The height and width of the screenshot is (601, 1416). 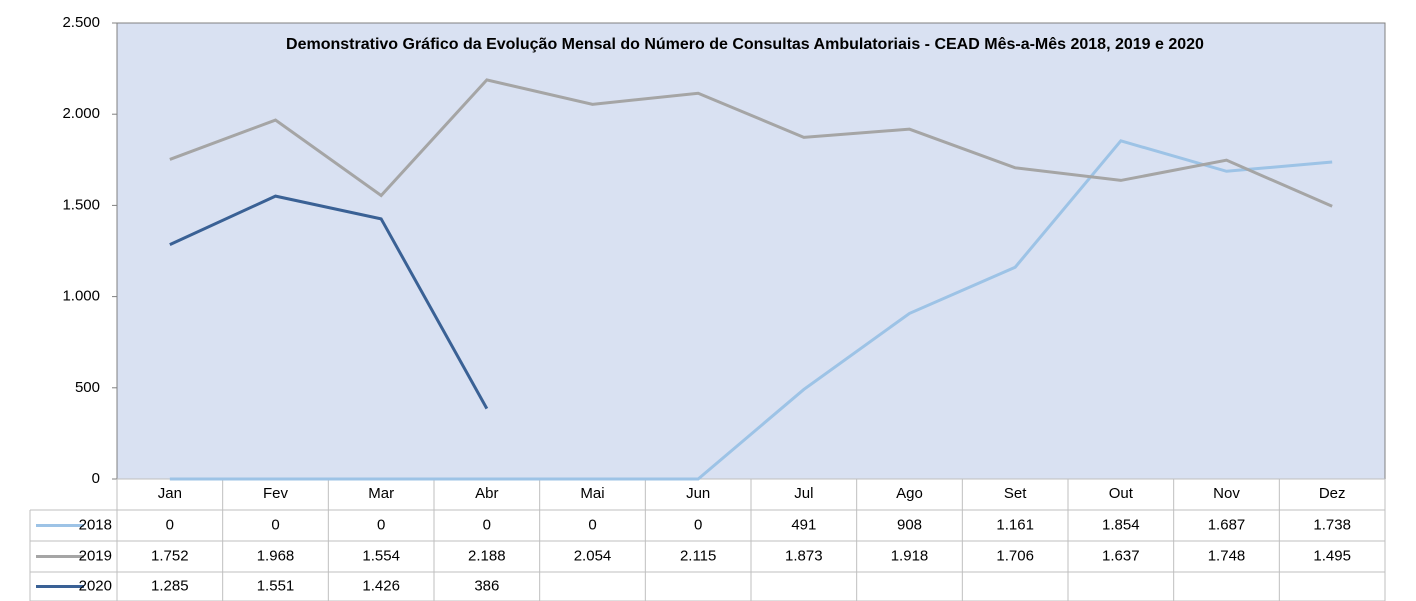 What do you see at coordinates (170, 493) in the screenshot?
I see `x-tick-label: Jan` at bounding box center [170, 493].